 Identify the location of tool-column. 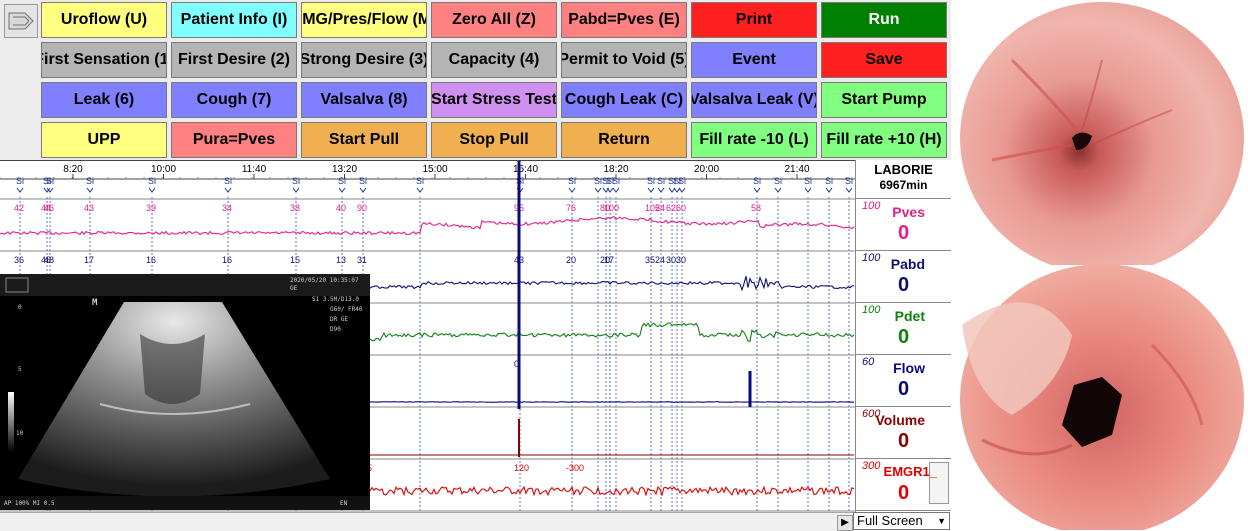
(20, 80).